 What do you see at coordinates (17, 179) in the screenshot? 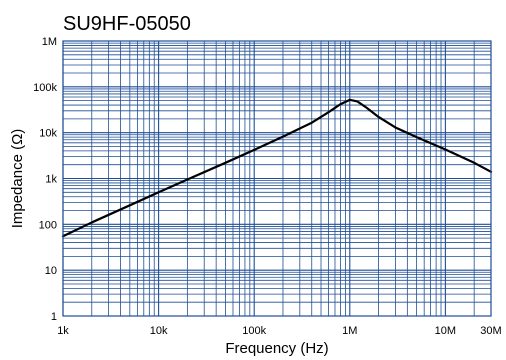
I see `y-axis-label: Impedance (Ω)` at bounding box center [17, 179].